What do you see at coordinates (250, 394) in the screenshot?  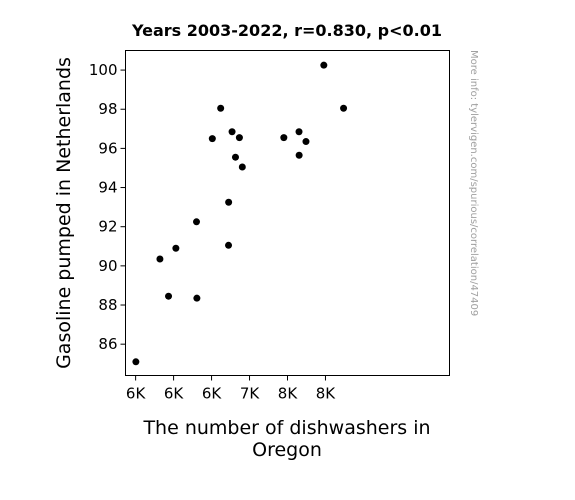 I see `x-tick-label: 7K` at bounding box center [250, 394].